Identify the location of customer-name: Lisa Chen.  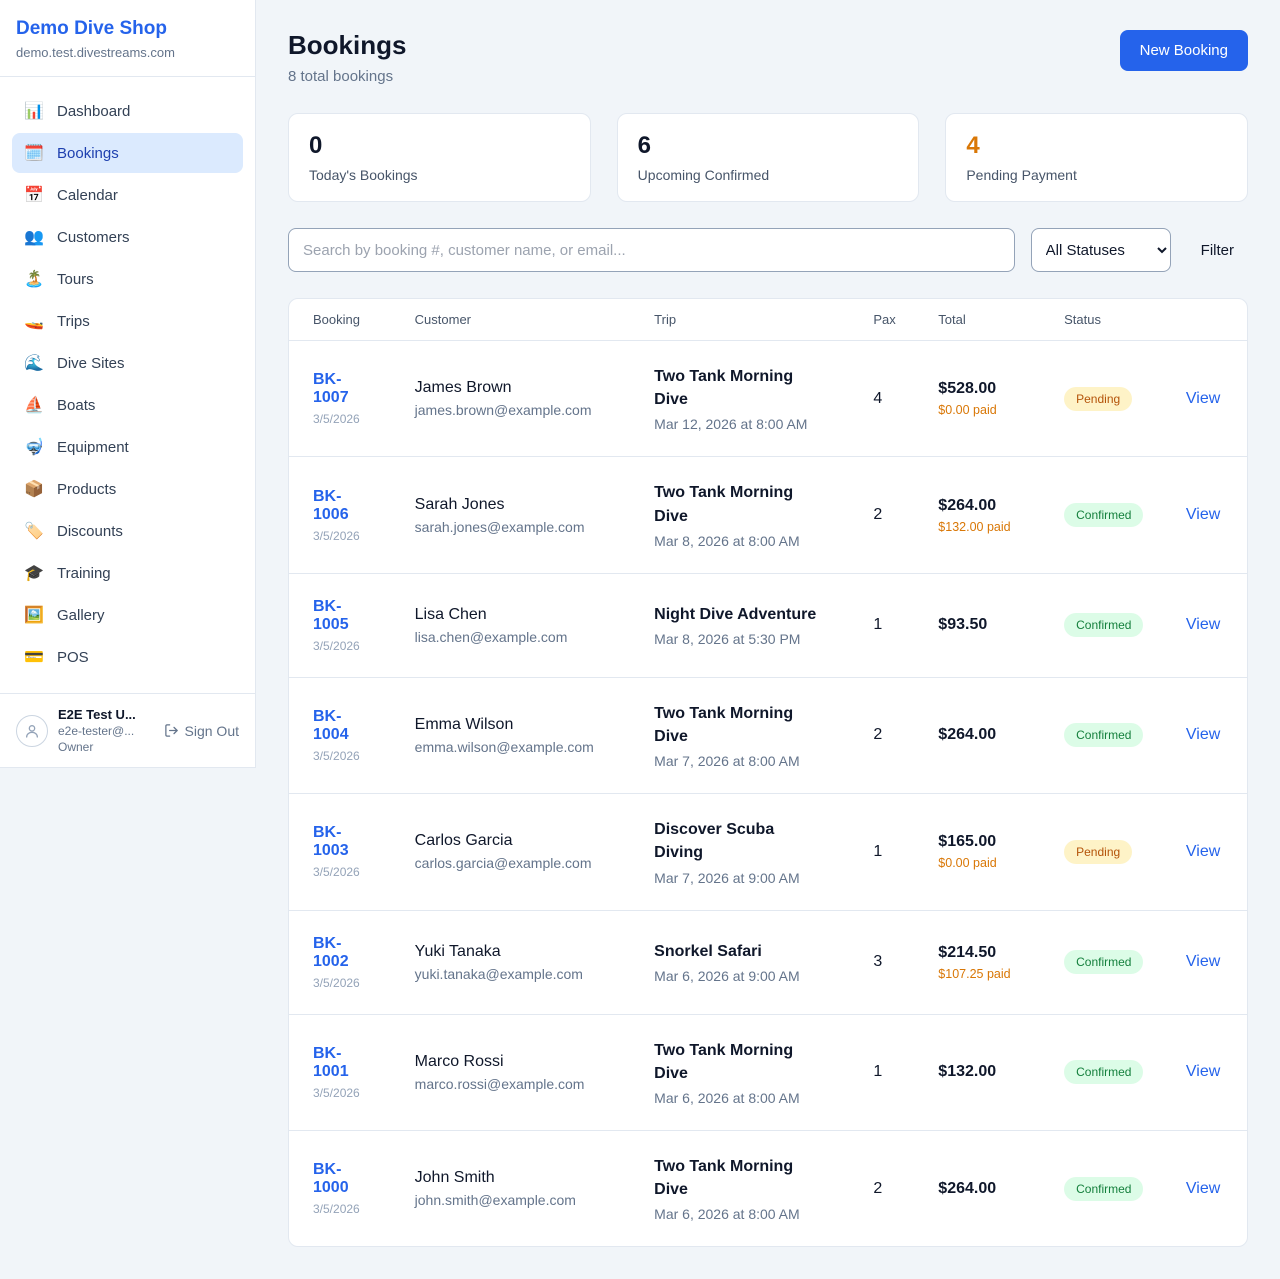
(450, 614).